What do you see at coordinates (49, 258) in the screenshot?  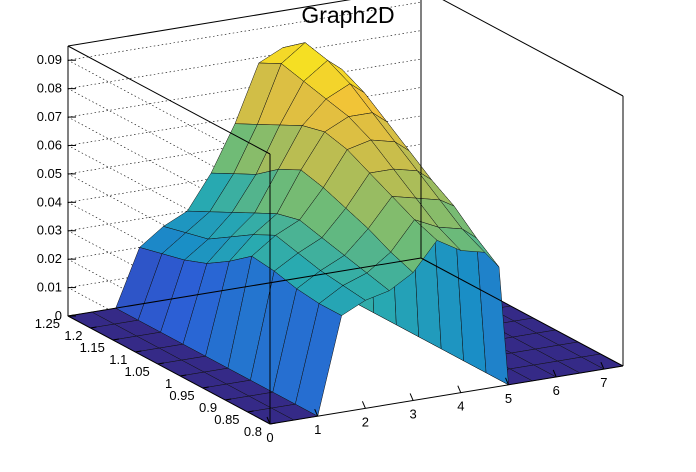 I see `z-tick-label: 0.02` at bounding box center [49, 258].